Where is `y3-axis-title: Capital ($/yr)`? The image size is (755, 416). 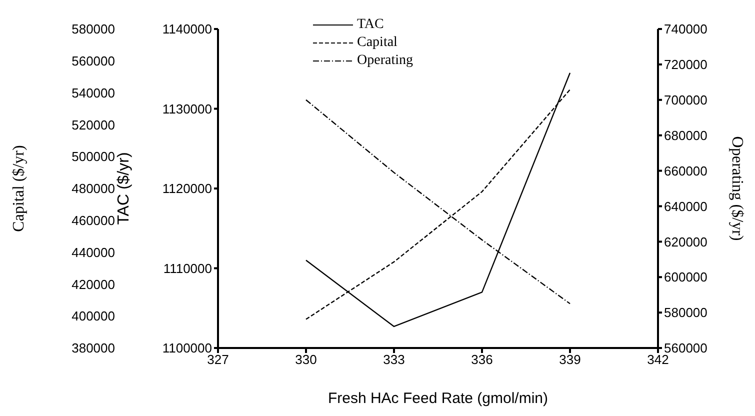 y3-axis-title: Capital ($/yr) is located at coordinates (19, 188).